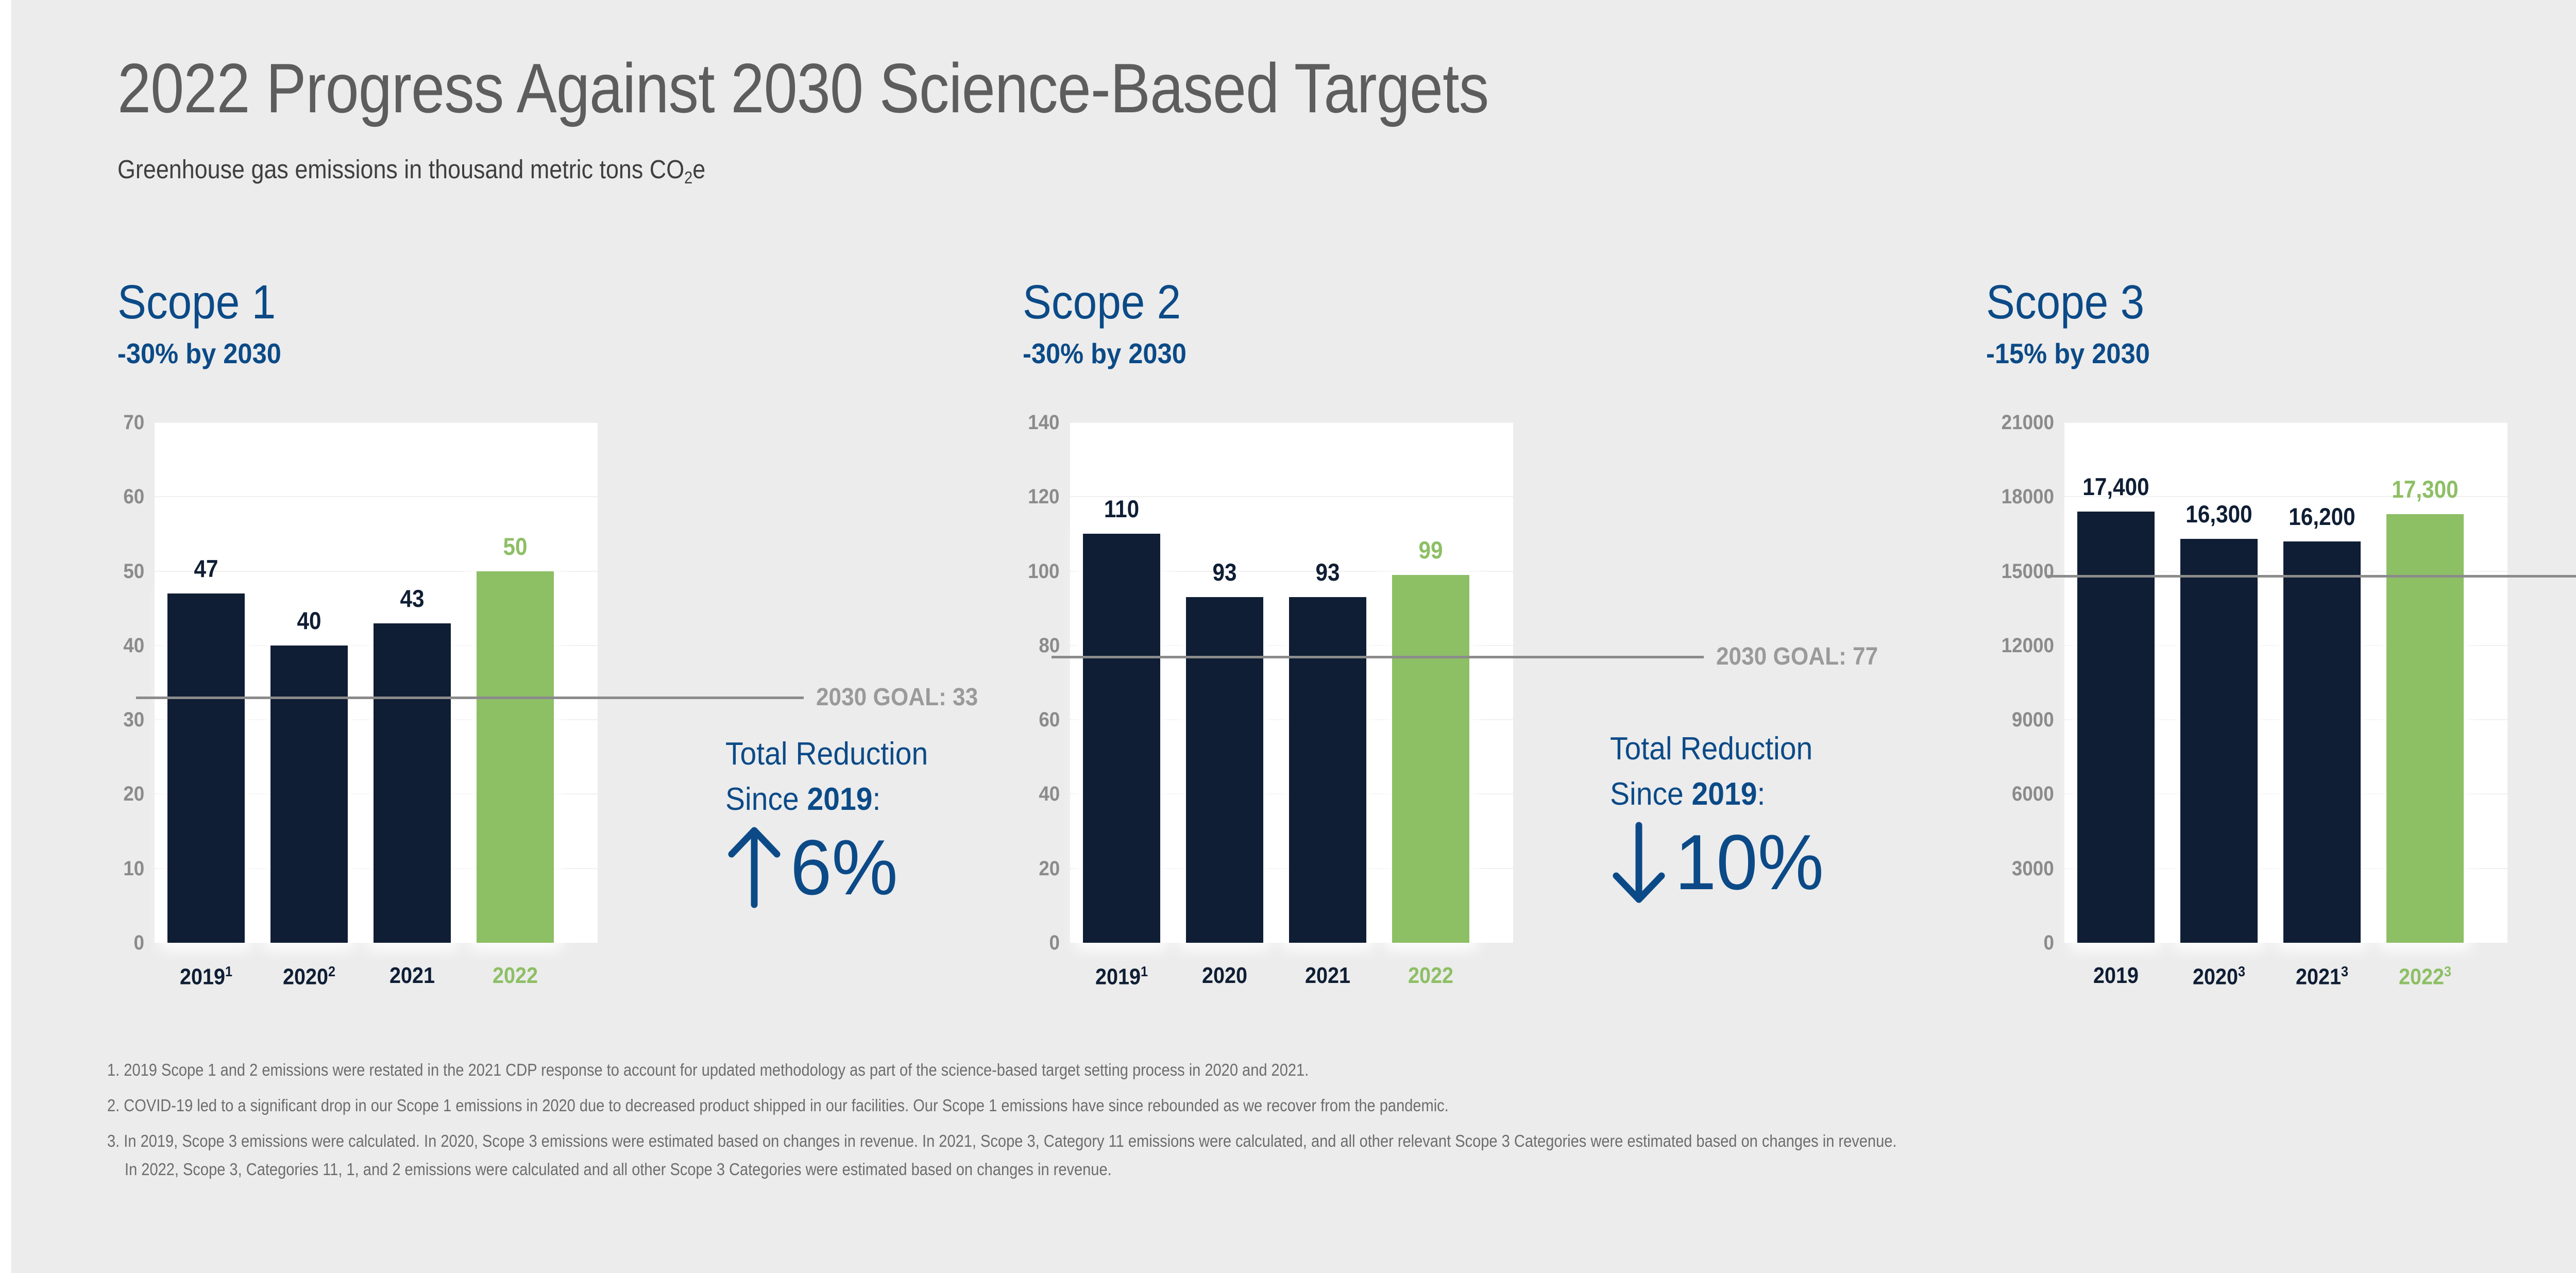  I want to click on y-axis-tick-label: 70, so click(133, 422).